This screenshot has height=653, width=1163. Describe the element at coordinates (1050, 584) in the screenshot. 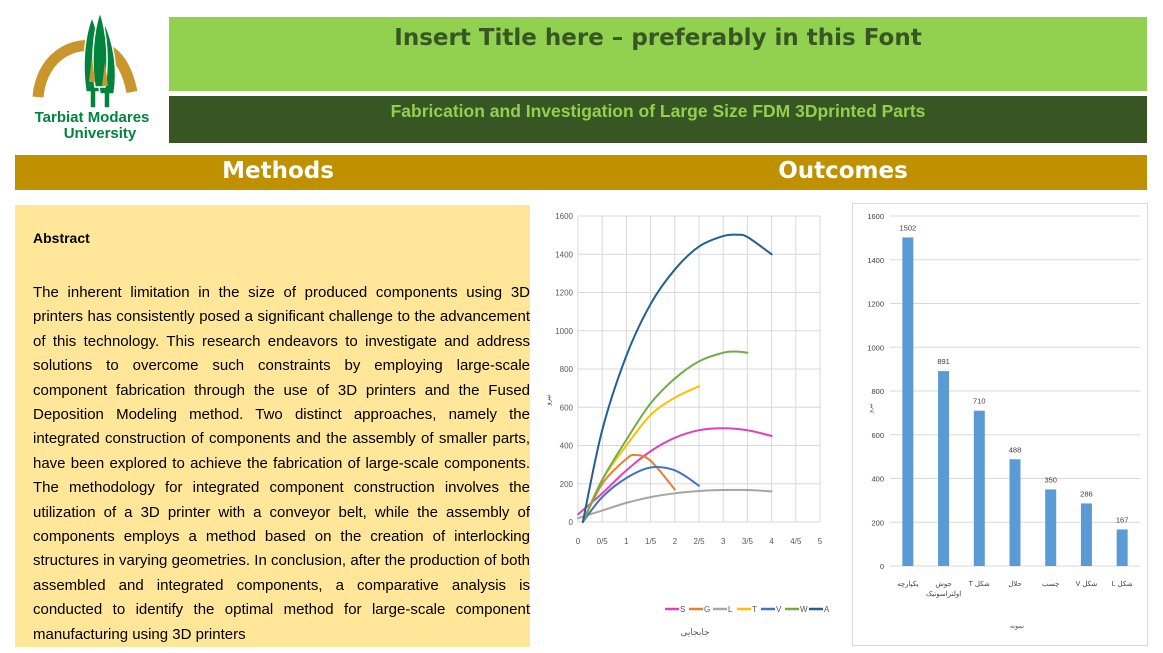

I see `x-category-label: چسب` at that location.